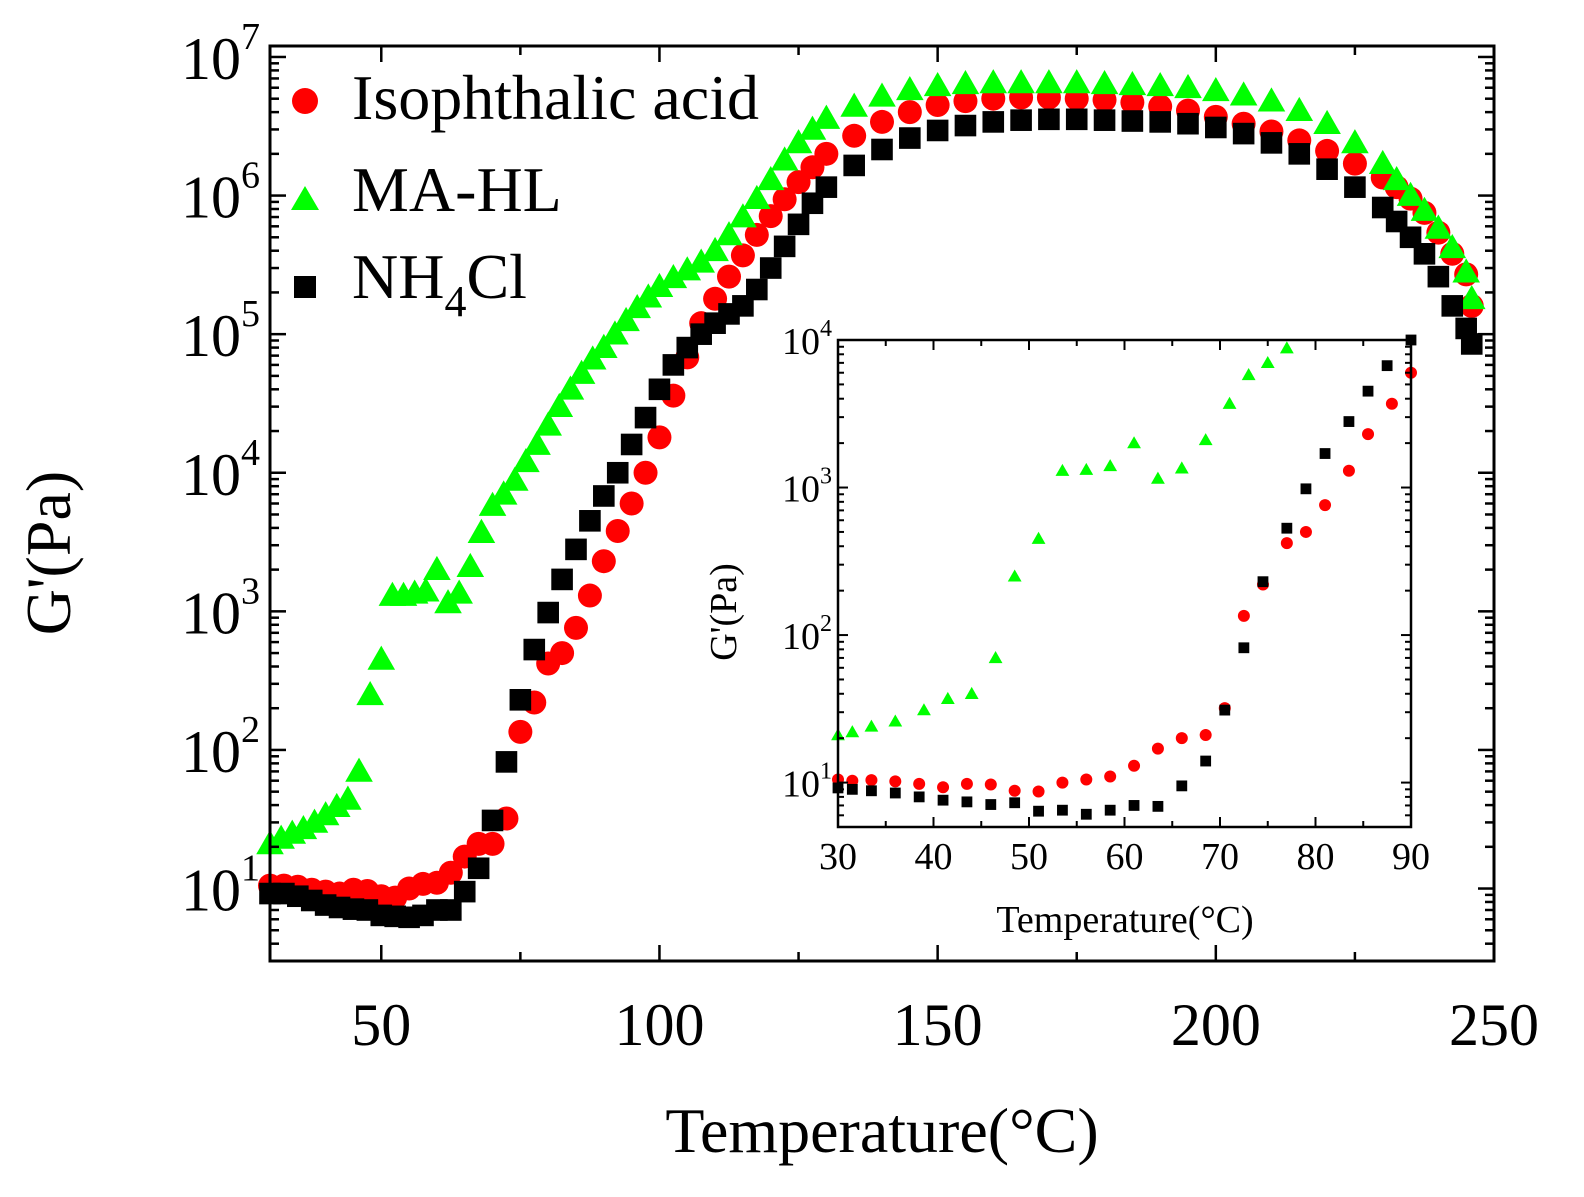  Describe the element at coordinates (826, 772) in the screenshot. I see `inset-y-tick-exponent: 1` at that location.